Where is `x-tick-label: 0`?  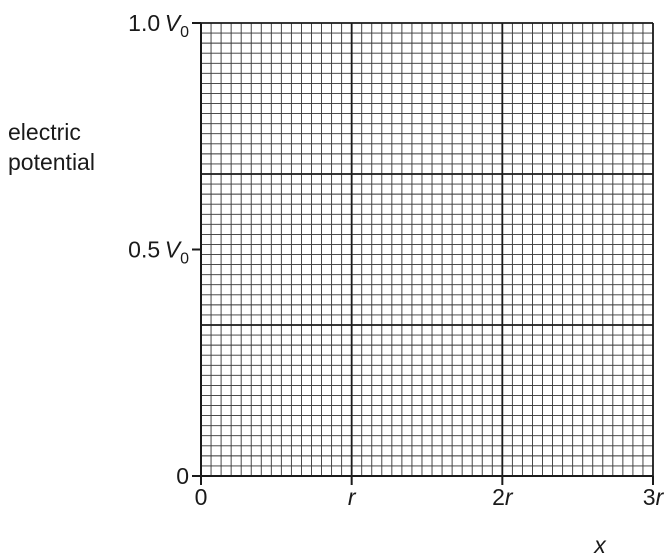 x-tick-label: 0 is located at coordinates (201, 497).